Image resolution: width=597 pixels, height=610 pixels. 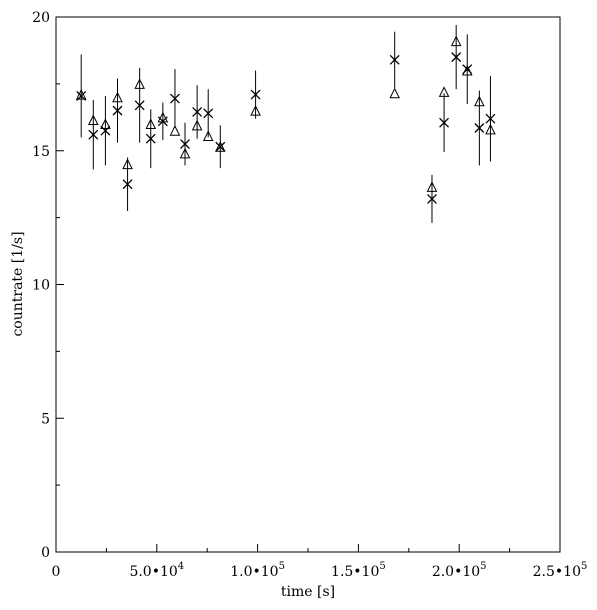 I want to click on y-axis-ticks: 0 5 10 15 20, so click(x=48, y=285).